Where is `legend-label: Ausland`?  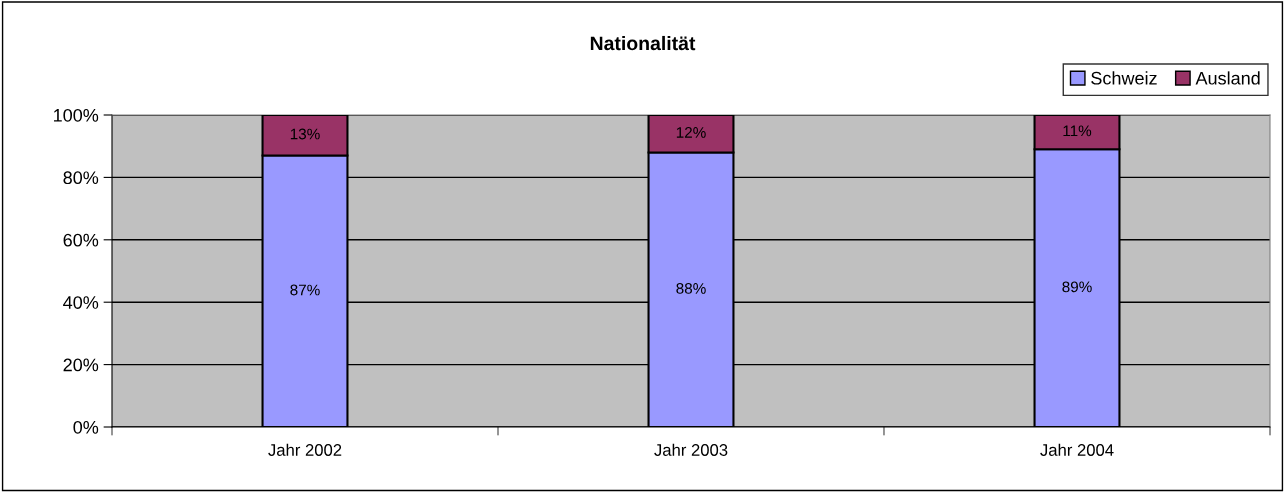 legend-label: Ausland is located at coordinates (1227, 78).